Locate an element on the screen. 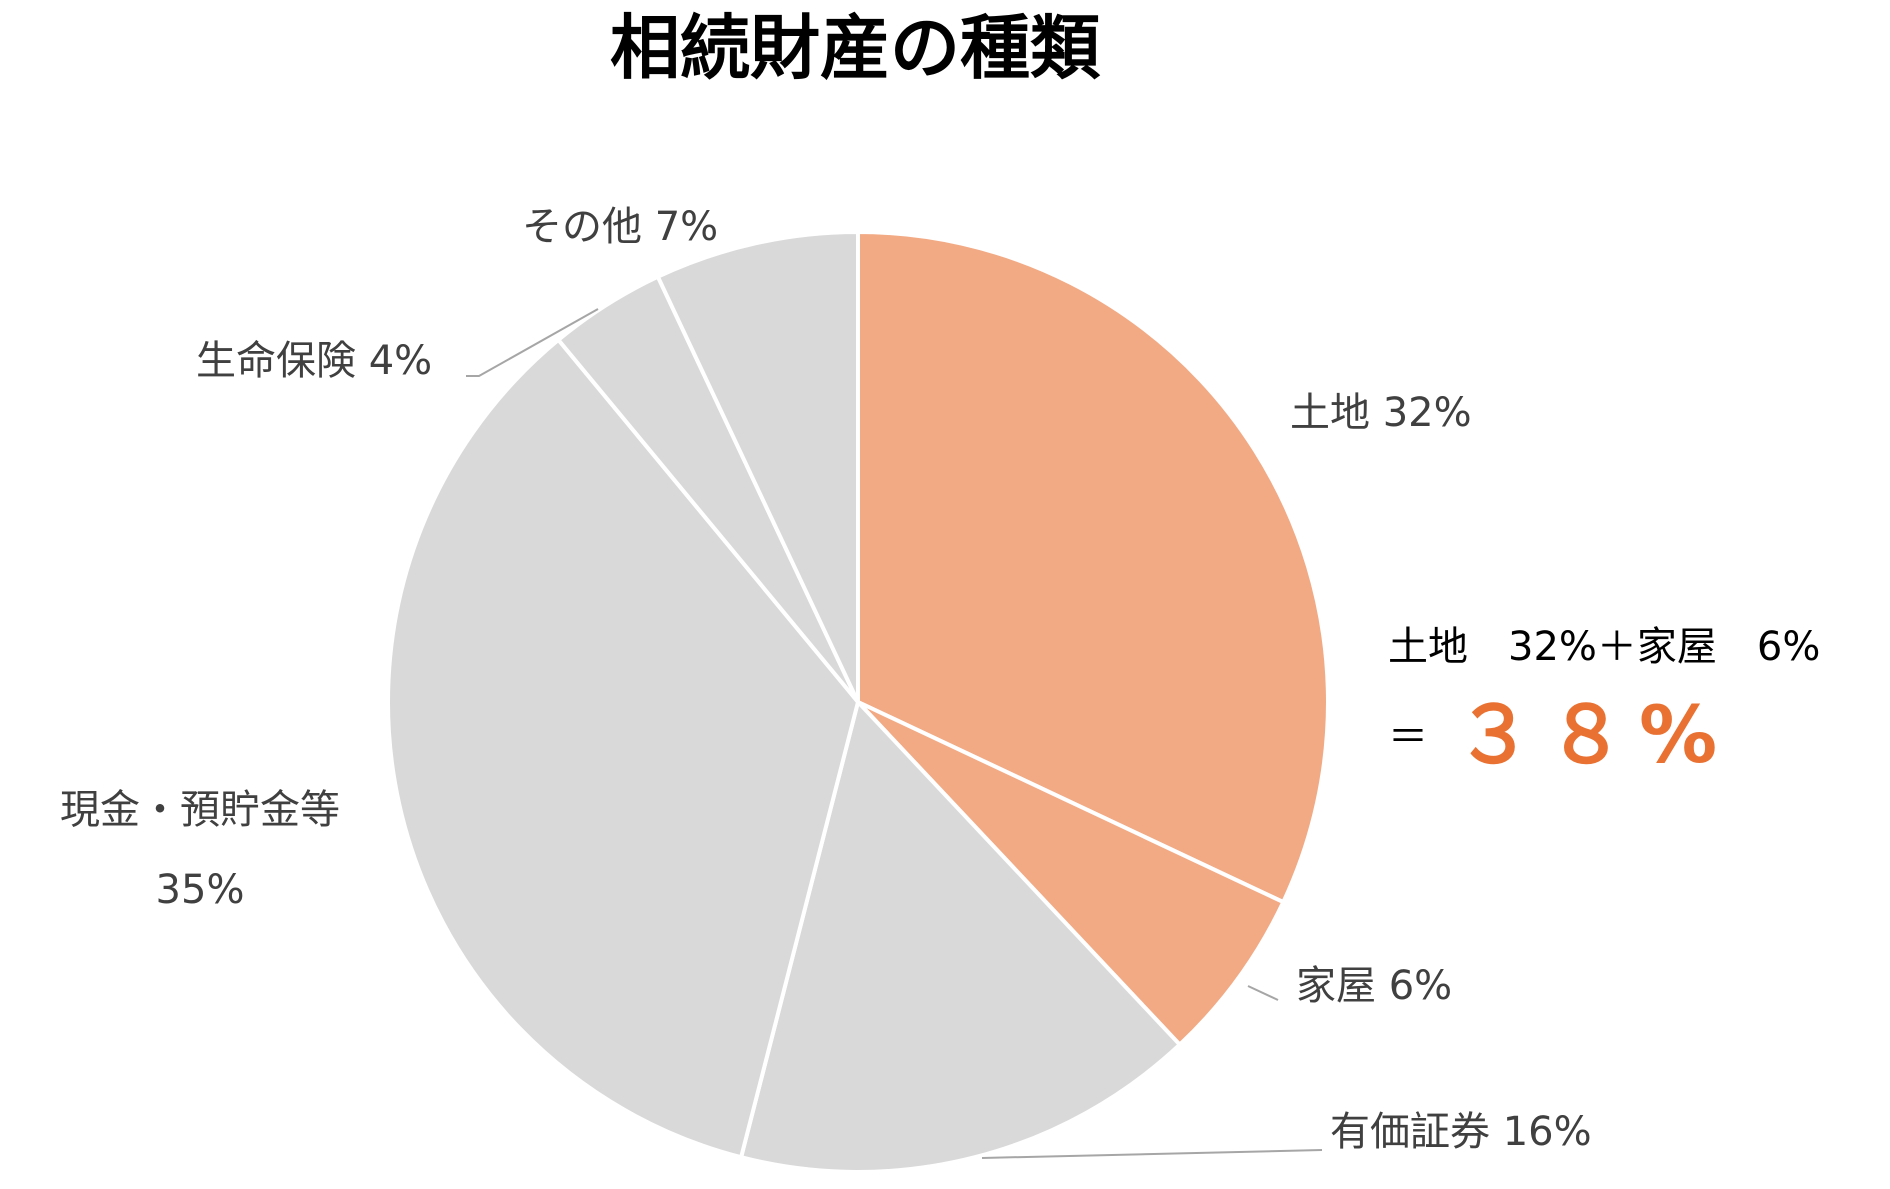 Image resolution: width=1890 pixels, height=1189 pixels. sum-annotation: 土地 32%＋家屋 6% ＝ ３８% is located at coordinates (1604, 702).